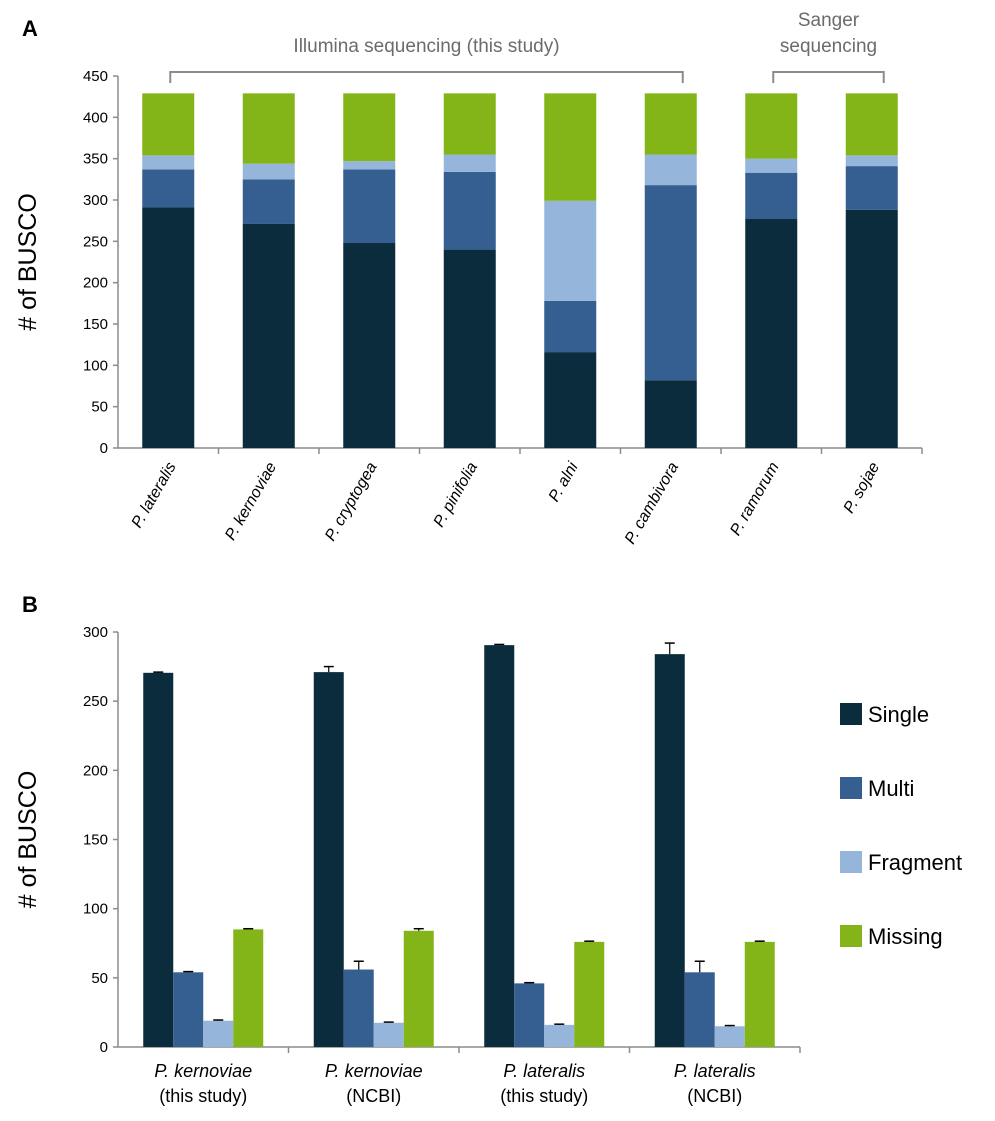 The height and width of the screenshot is (1121, 995). Describe the element at coordinates (418, 988) in the screenshot. I see `bar-b-p-kernoviae-ncbi-missing` at that location.